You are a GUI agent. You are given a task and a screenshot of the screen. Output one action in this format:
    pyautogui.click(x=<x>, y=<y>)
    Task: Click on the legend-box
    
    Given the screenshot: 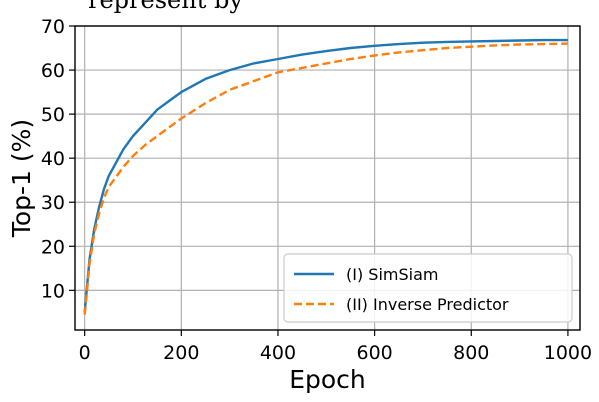 What is the action you would take?
    pyautogui.click(x=428, y=288)
    